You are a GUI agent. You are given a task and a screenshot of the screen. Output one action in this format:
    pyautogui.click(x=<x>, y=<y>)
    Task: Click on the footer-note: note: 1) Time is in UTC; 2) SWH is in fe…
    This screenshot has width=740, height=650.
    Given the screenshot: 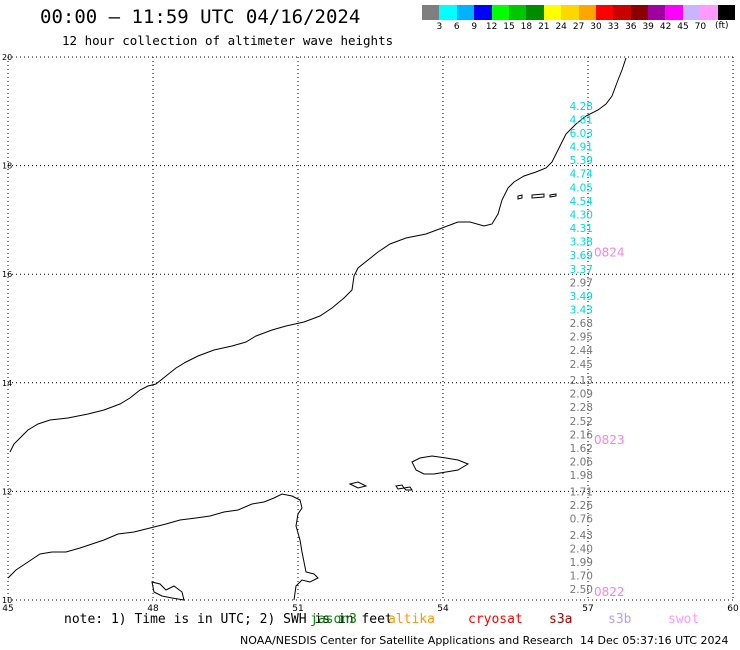 What is the action you would take?
    pyautogui.click(x=228, y=619)
    